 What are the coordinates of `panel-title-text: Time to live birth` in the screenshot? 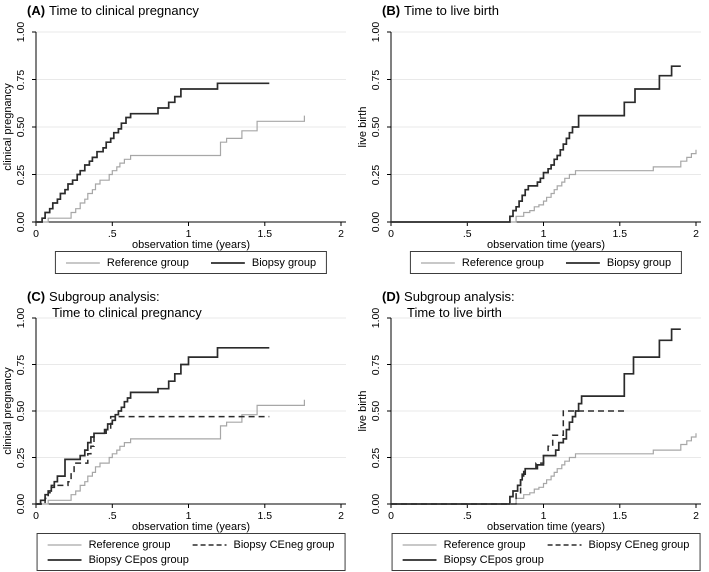 It's located at (451, 10).